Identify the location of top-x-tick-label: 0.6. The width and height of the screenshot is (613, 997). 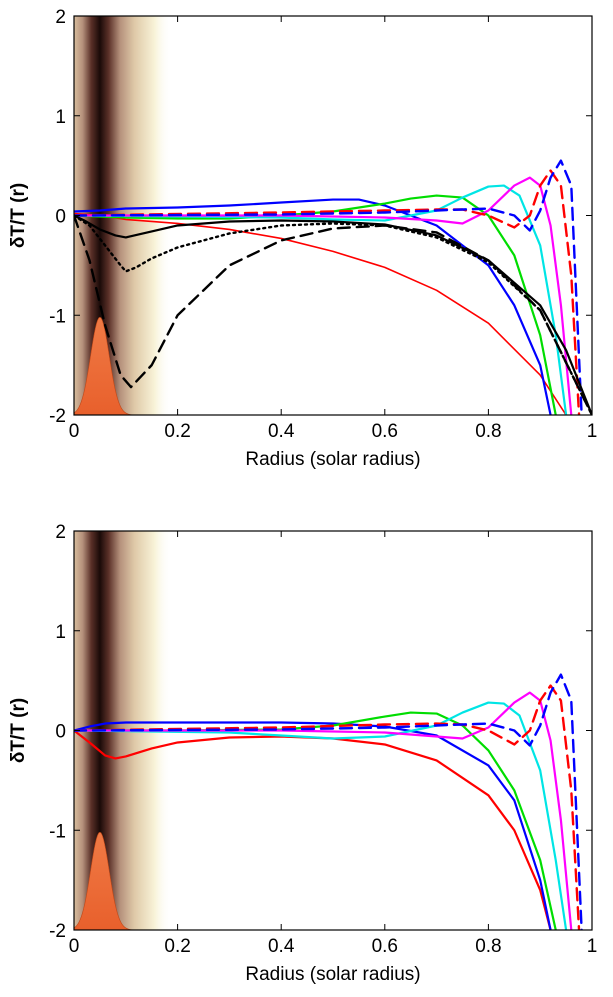
(385, 431).